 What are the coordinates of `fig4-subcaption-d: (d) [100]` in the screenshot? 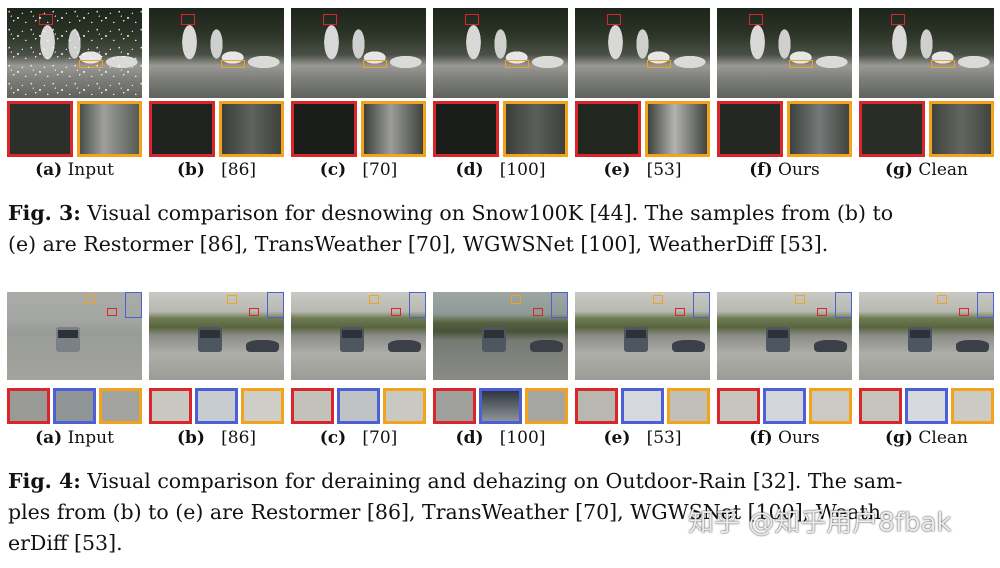 It's located at (500, 438).